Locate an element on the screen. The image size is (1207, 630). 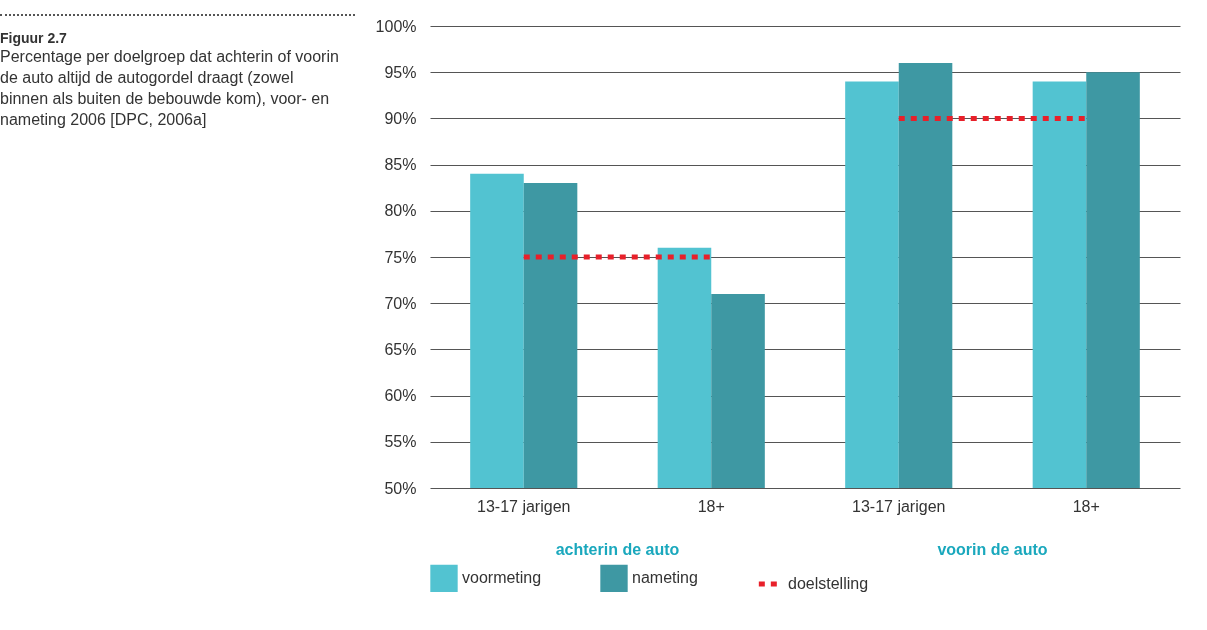
legend-label: doelstelling is located at coordinates (828, 583).